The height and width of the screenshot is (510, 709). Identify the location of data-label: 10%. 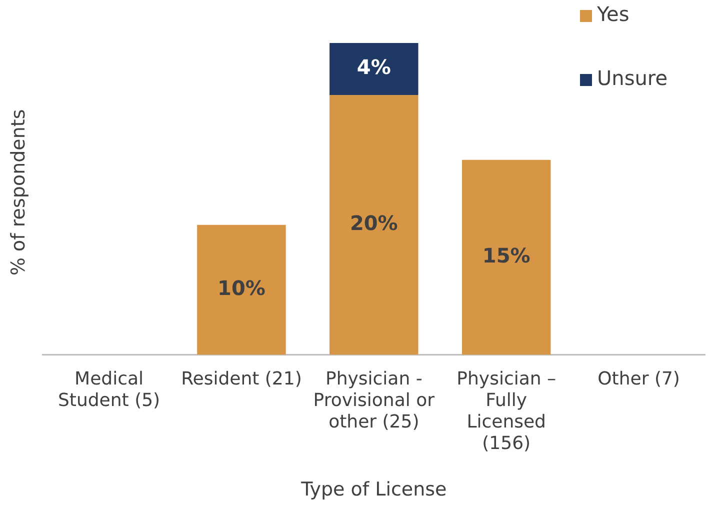
(242, 288).